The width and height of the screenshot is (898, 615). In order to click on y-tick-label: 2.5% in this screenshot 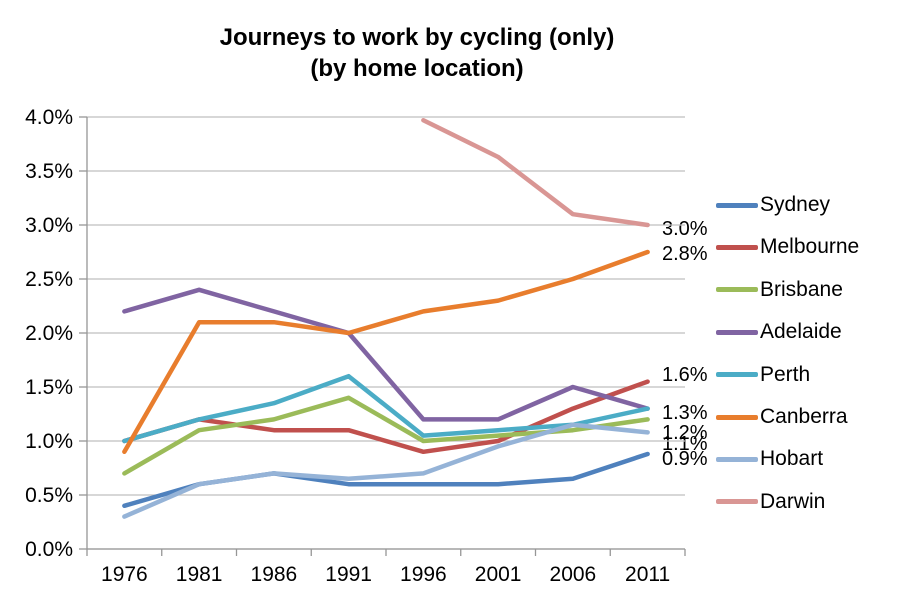, I will do `click(49, 279)`.